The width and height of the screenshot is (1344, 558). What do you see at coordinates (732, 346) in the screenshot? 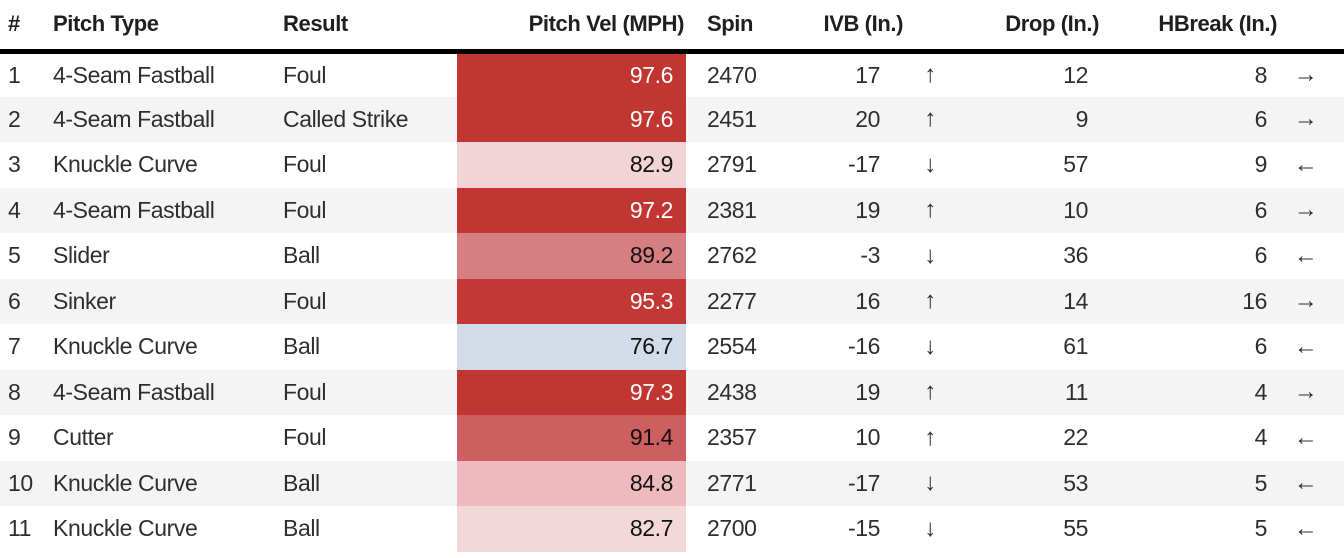
I see `spin-cell: 2554` at bounding box center [732, 346].